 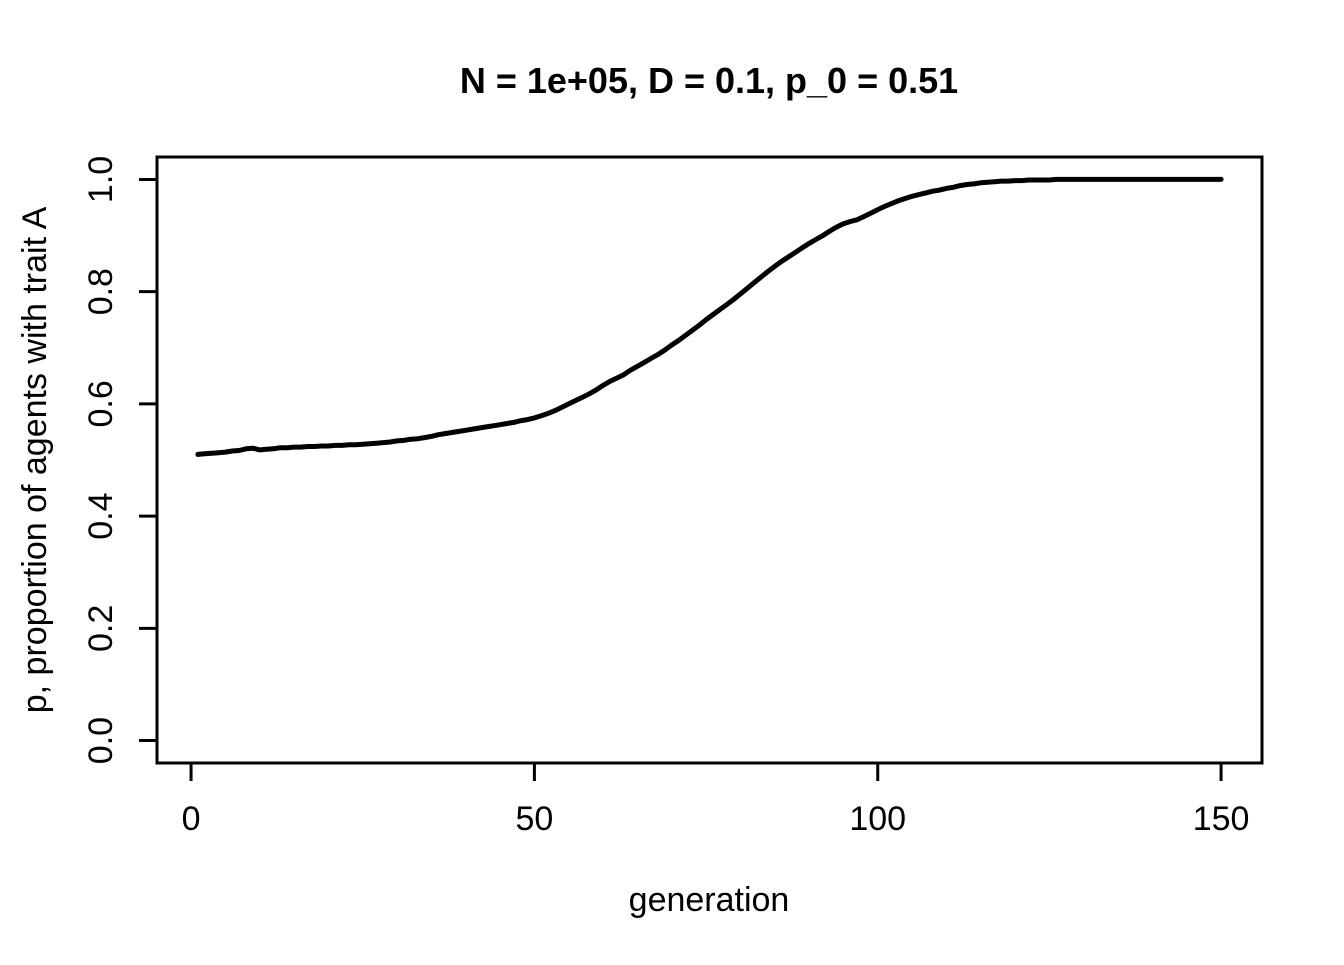 What do you see at coordinates (101, 515) in the screenshot?
I see `y-tick-label: 0.4` at bounding box center [101, 515].